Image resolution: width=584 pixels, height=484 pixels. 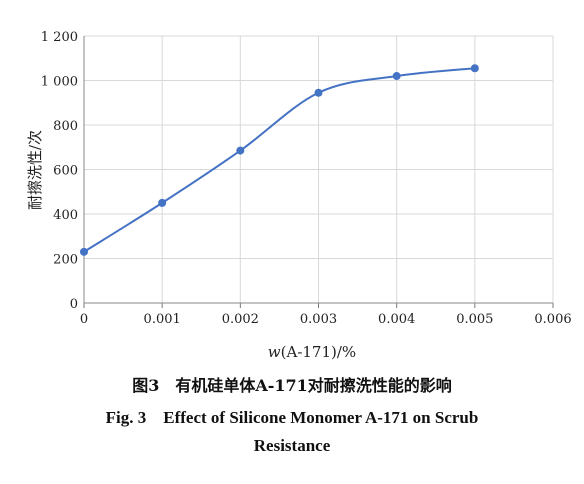 I want to click on y-tick-labels: 0 200 400 600 800 1 000 1 200, so click(x=59, y=171).